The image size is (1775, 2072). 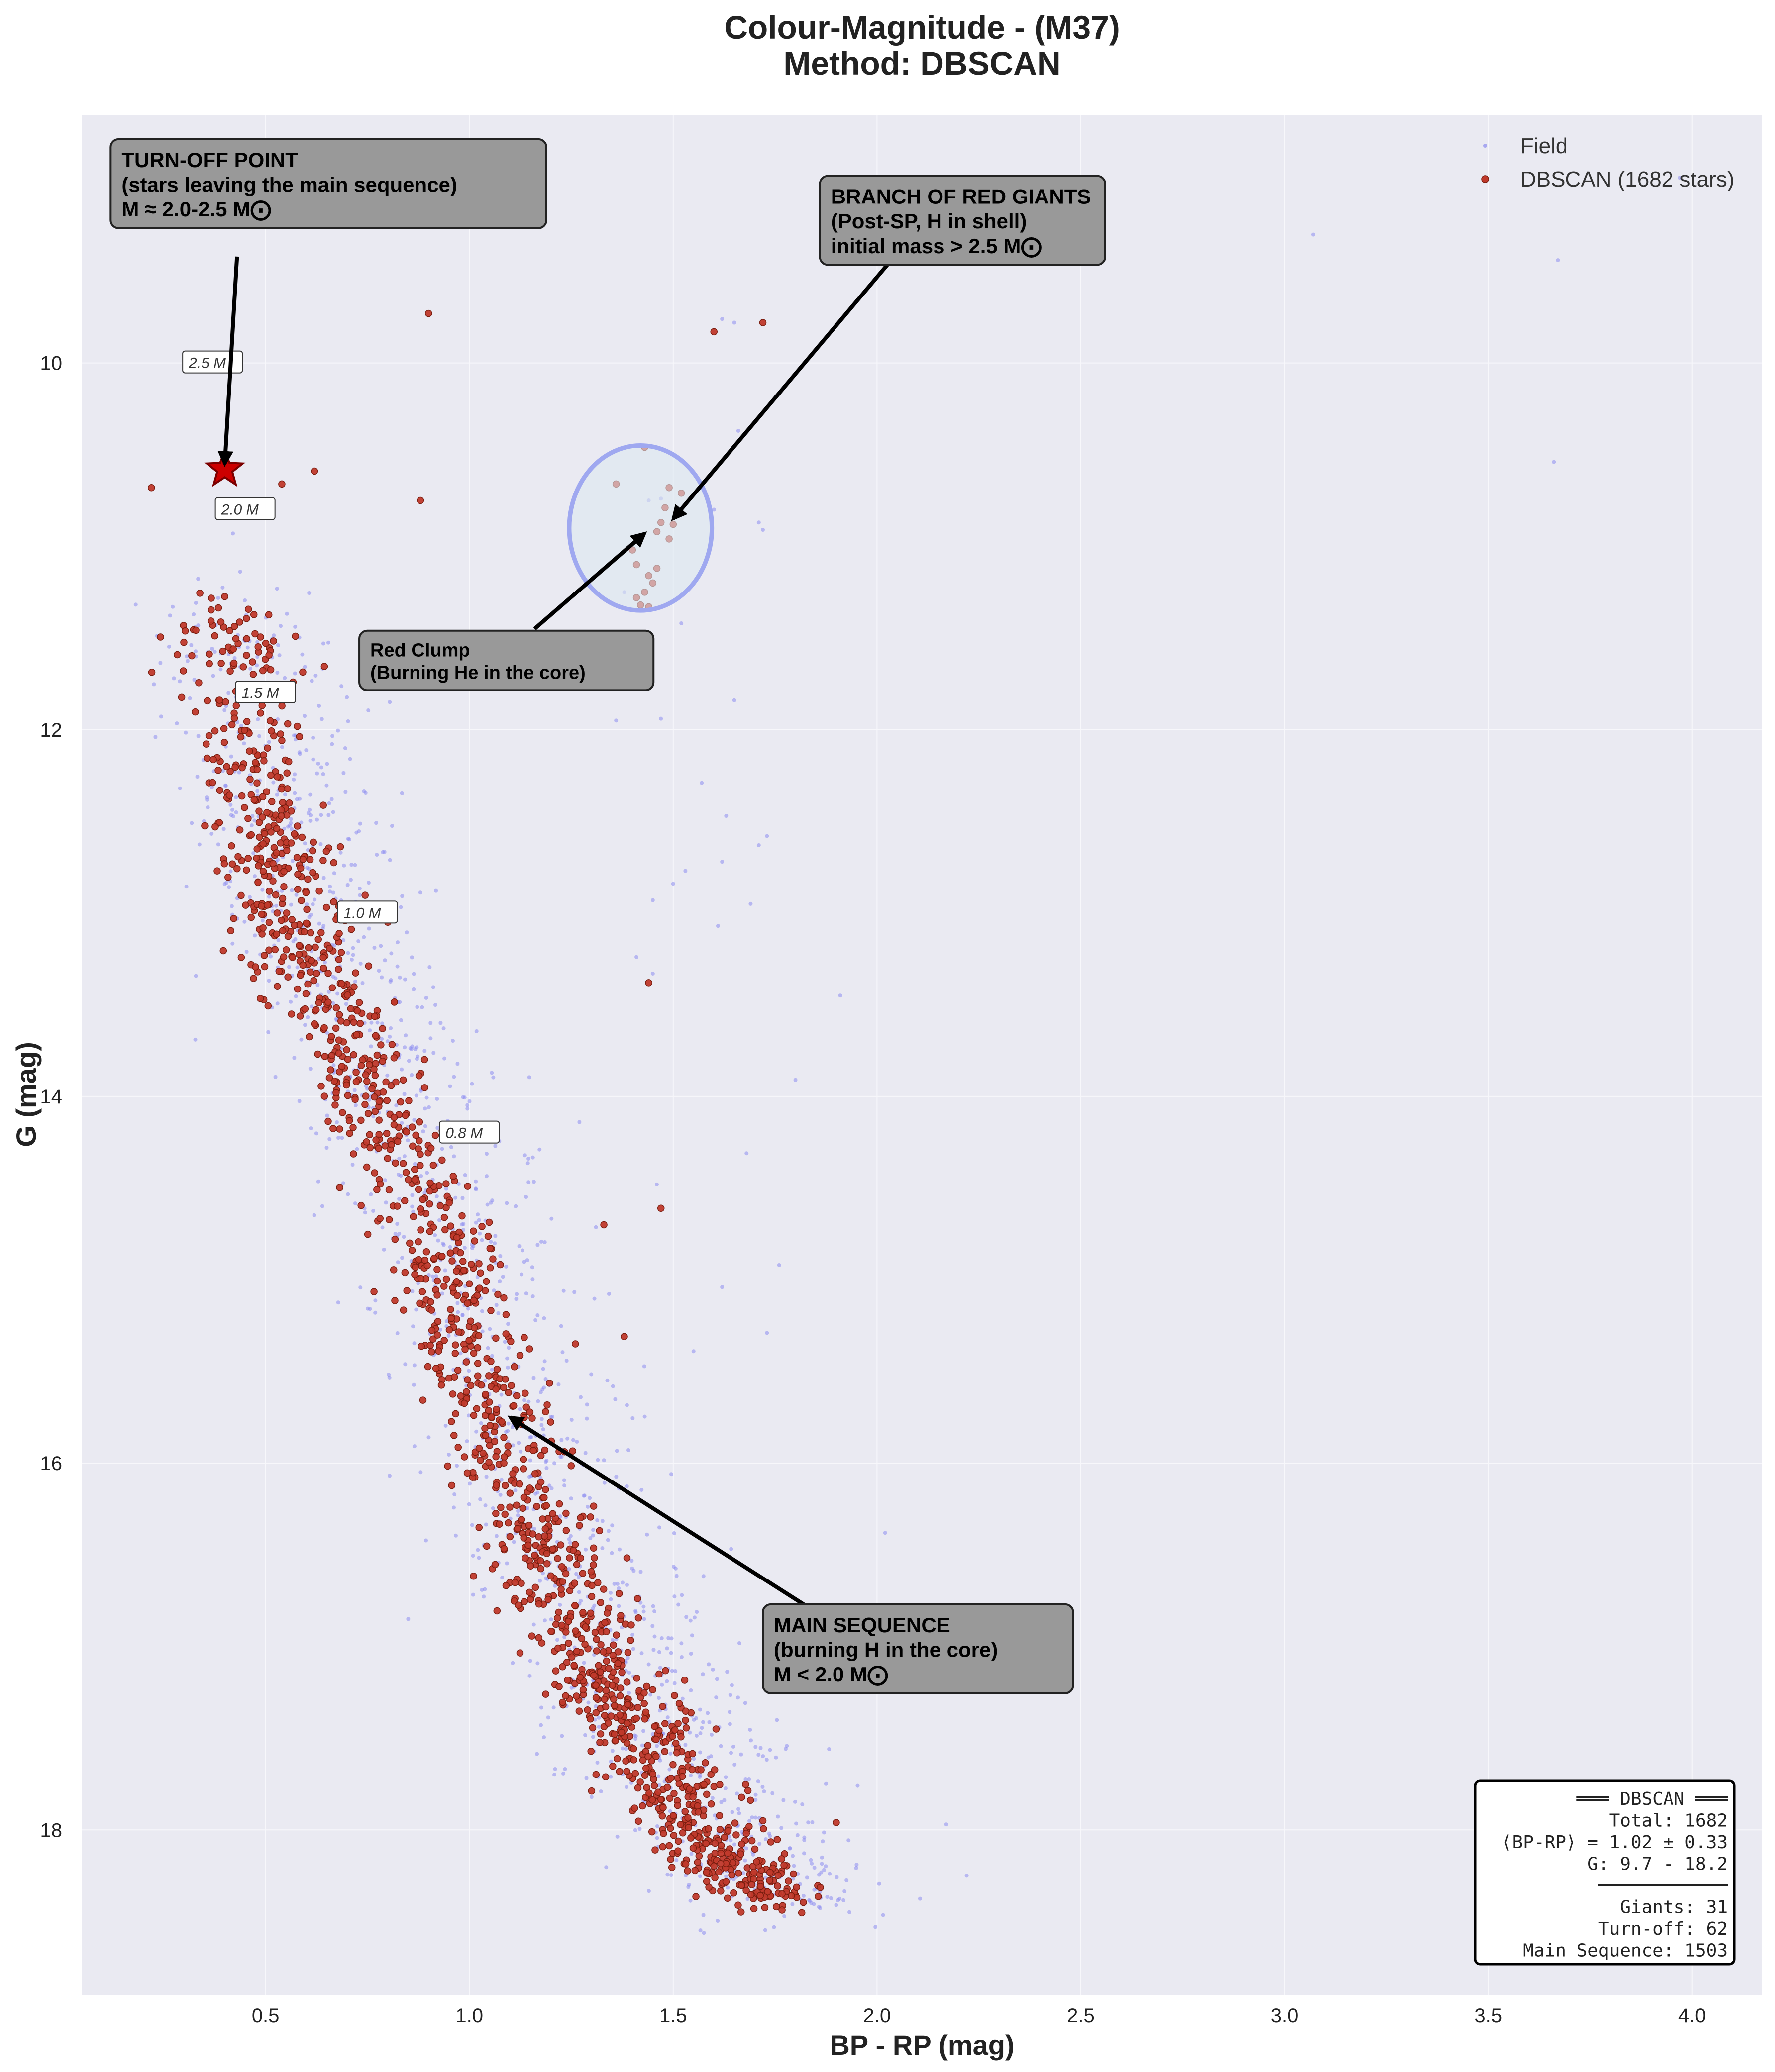 What do you see at coordinates (922, 27) in the screenshot?
I see `chart-title: Colour-Magnitude - (M37)` at bounding box center [922, 27].